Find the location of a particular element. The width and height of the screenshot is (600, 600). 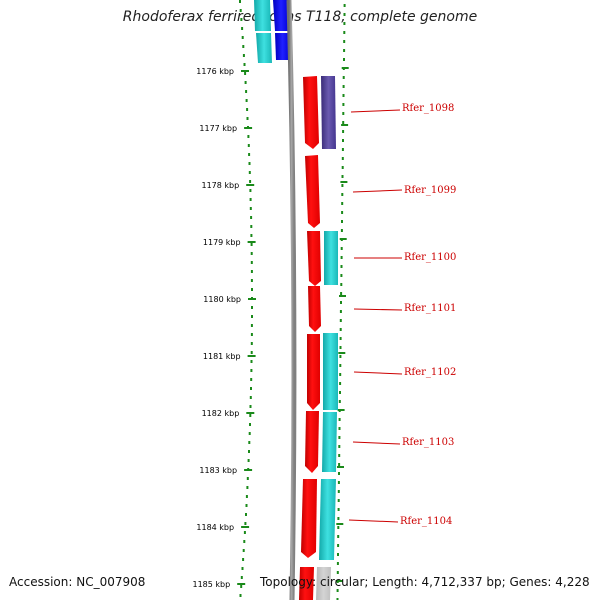

cog-block-partial is located at coordinates (323, 583).